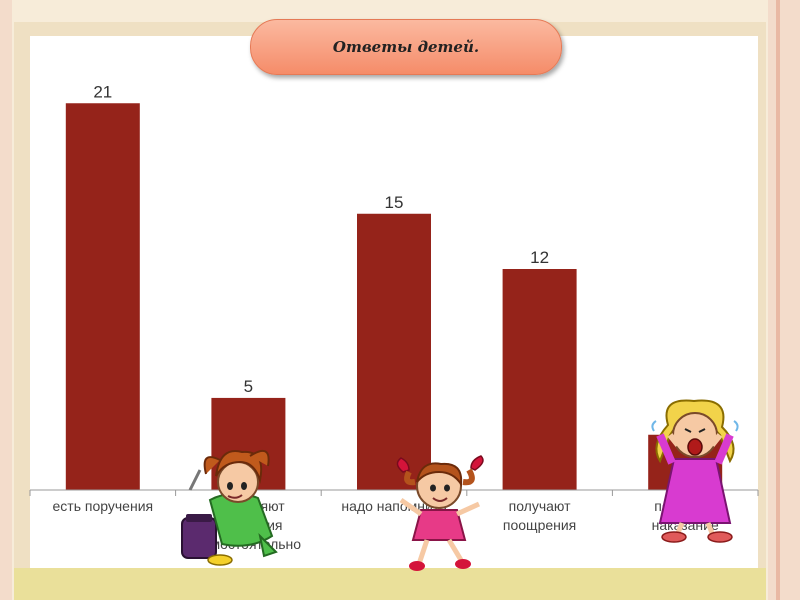 The width and height of the screenshot is (800, 600). I want to click on title-banner: Ответы детей., so click(406, 47).